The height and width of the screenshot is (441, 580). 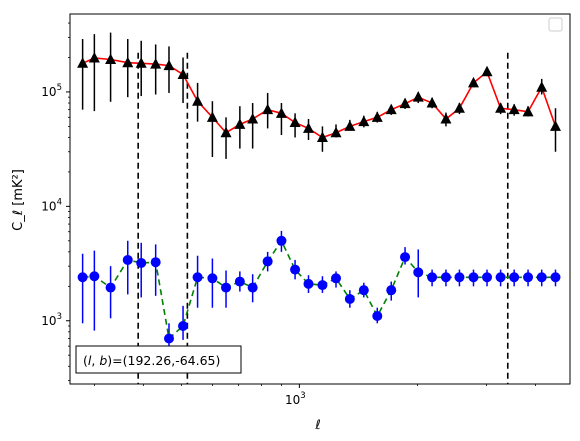 I want to click on x-axis-label: ℓ, so click(x=317, y=425).